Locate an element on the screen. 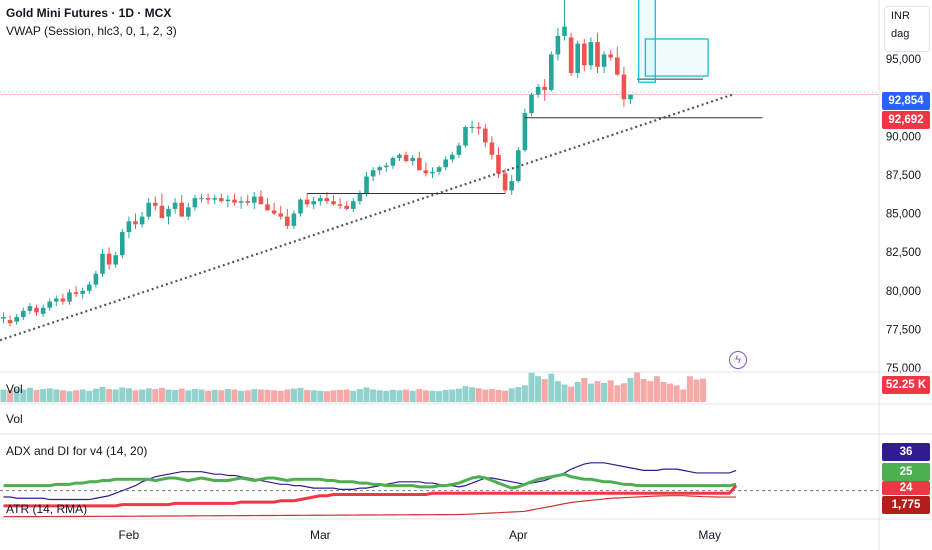 The height and width of the screenshot is (550, 932). time-tick-label: Feb is located at coordinates (129, 535).